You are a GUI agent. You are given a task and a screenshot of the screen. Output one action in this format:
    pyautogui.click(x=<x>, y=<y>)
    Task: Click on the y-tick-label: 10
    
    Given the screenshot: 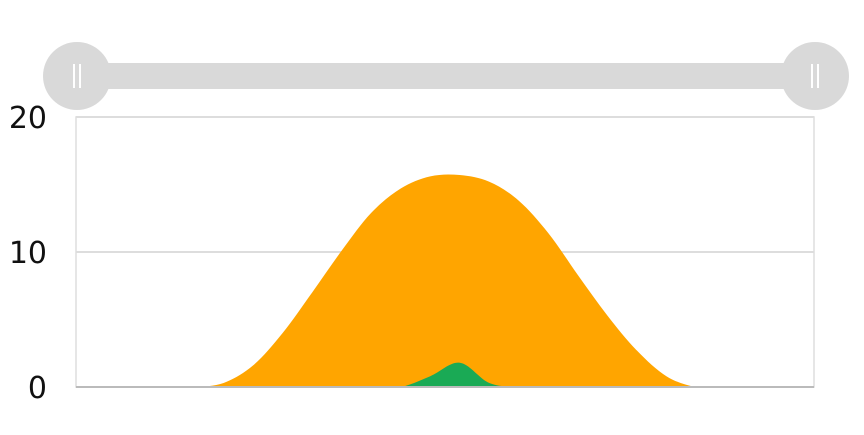 What is the action you would take?
    pyautogui.click(x=28, y=253)
    